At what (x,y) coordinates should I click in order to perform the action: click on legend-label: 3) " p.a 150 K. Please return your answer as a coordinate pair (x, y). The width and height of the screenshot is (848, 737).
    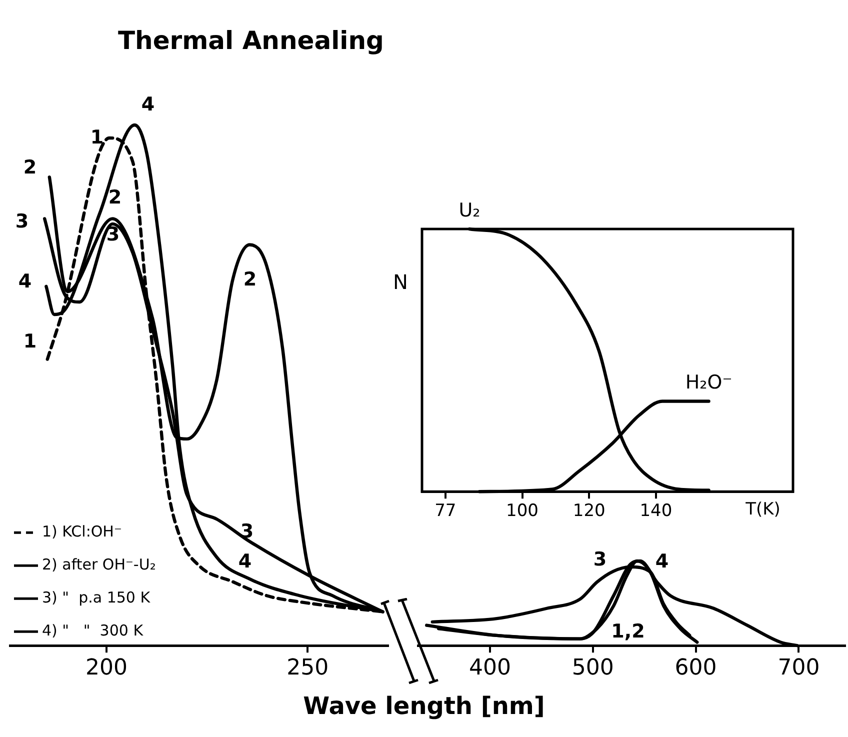
    Looking at the image, I should click on (97, 597).